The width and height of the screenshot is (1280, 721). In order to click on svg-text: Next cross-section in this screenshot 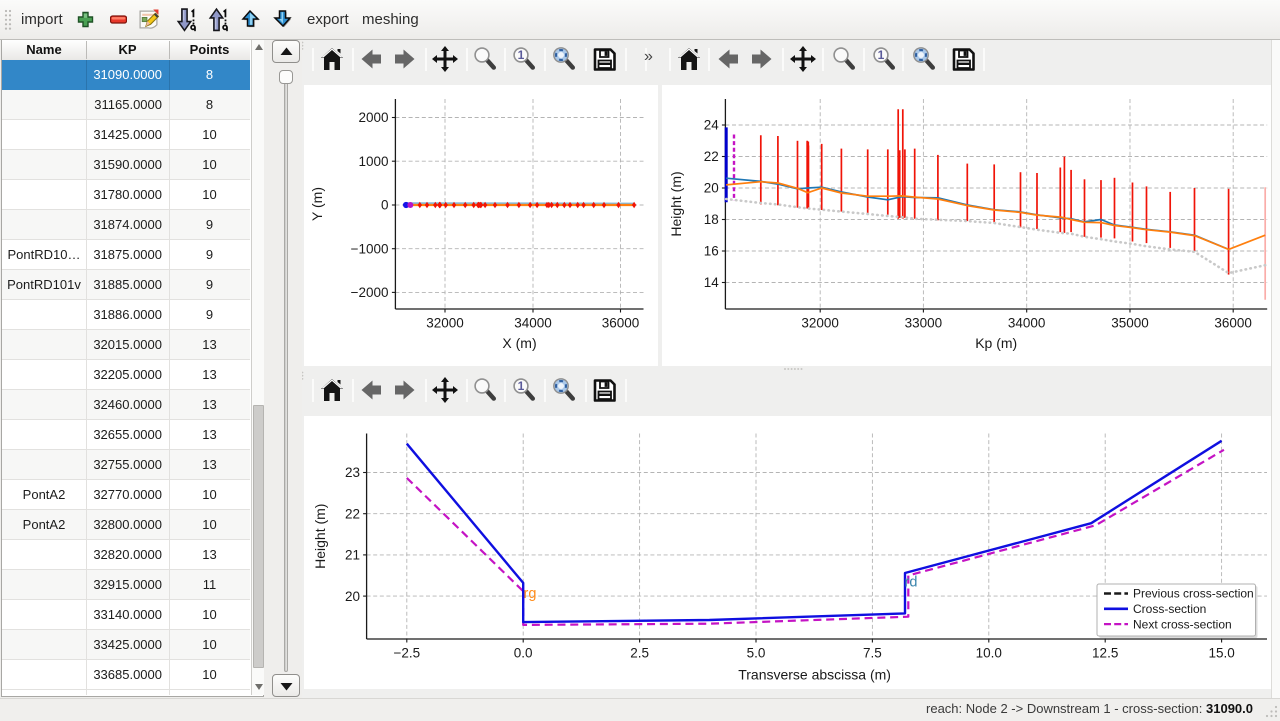, I will do `click(1182, 624)`.